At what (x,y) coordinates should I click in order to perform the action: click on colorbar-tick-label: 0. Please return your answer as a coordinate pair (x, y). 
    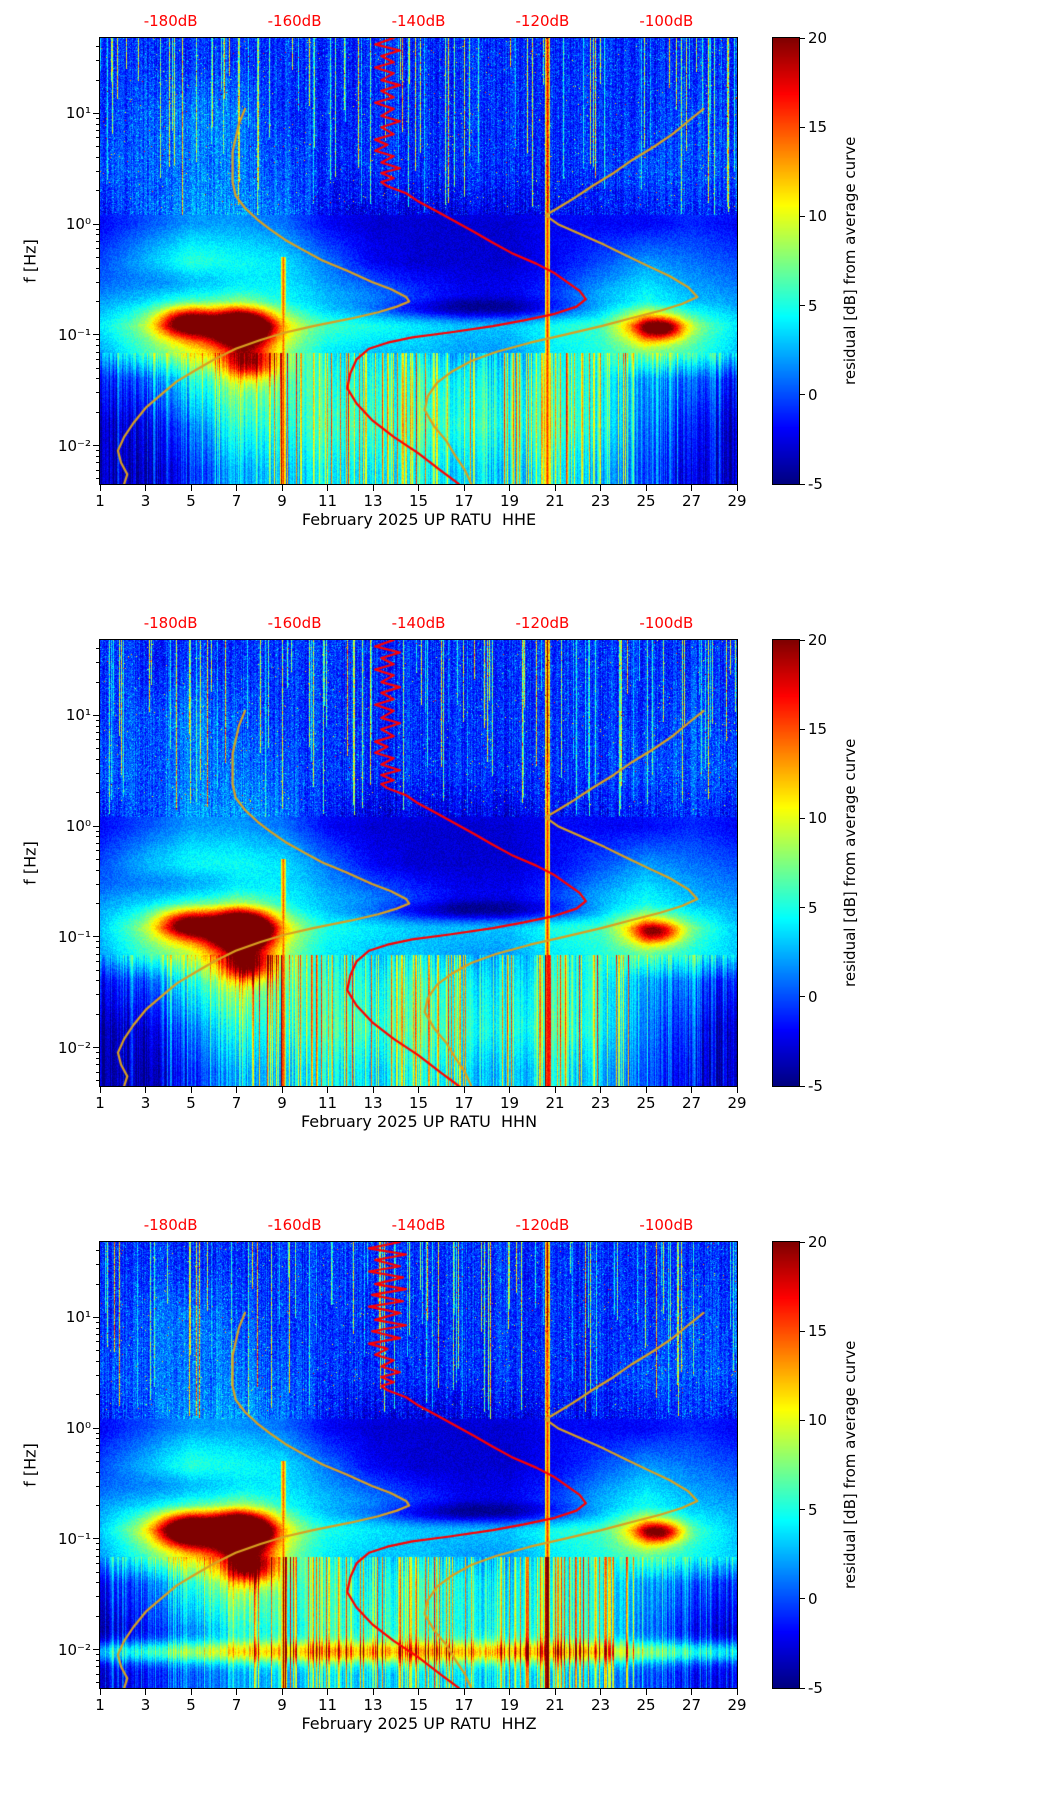
    Looking at the image, I should click on (813, 394).